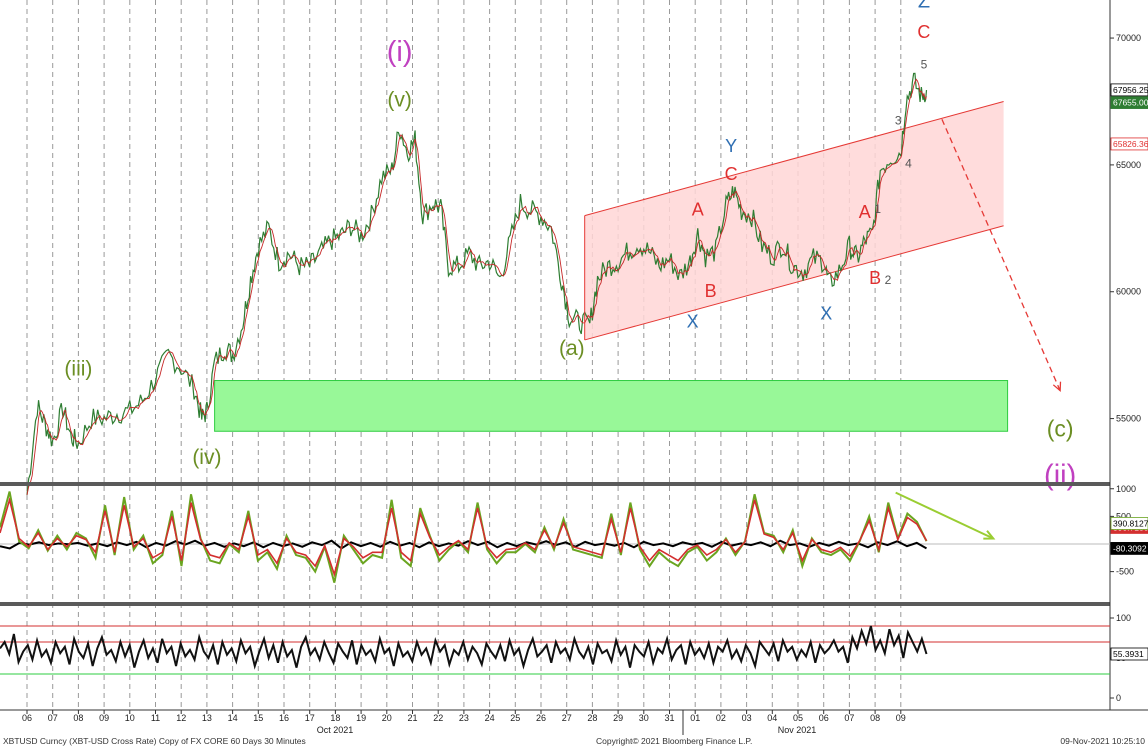 Image resolution: width=1148 pixels, height=748 pixels. I want to click on wave-label: 5, so click(924, 64).